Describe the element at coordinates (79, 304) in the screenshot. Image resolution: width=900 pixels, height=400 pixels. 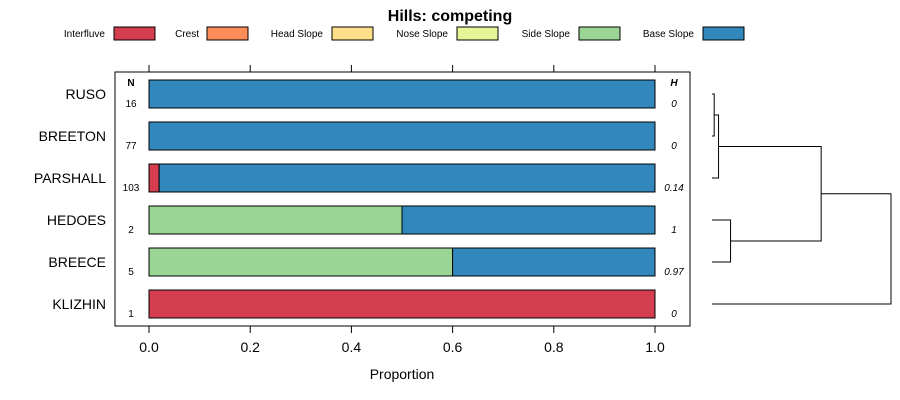
I see `row-label-klizhin: KLIZHIN` at that location.